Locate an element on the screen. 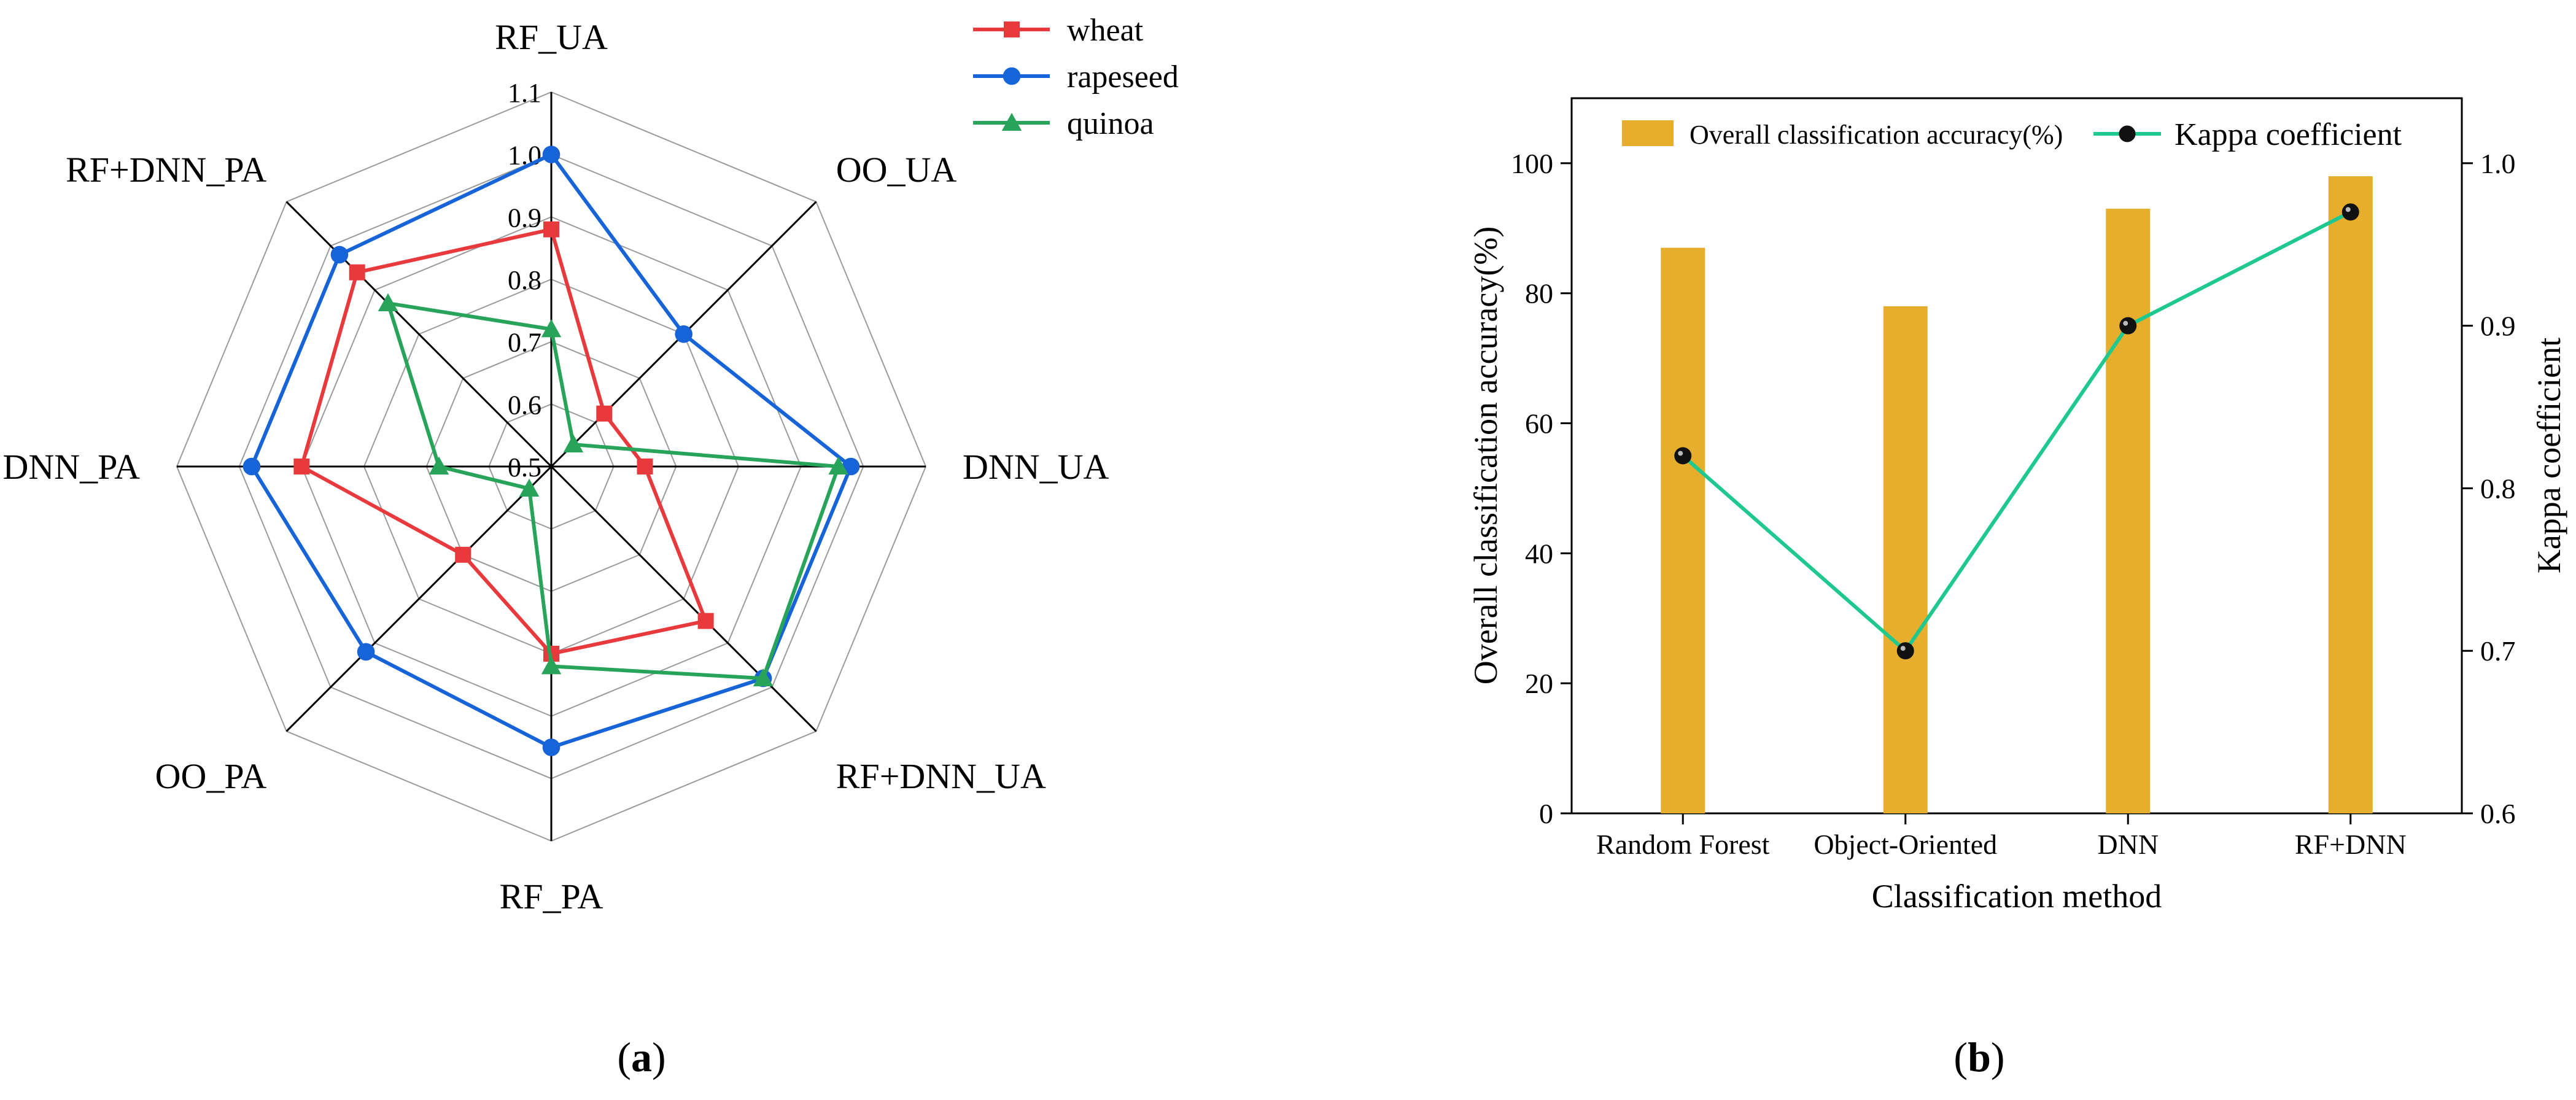 This screenshot has height=1100, width=2576. radar-series is located at coordinates (551, 450).